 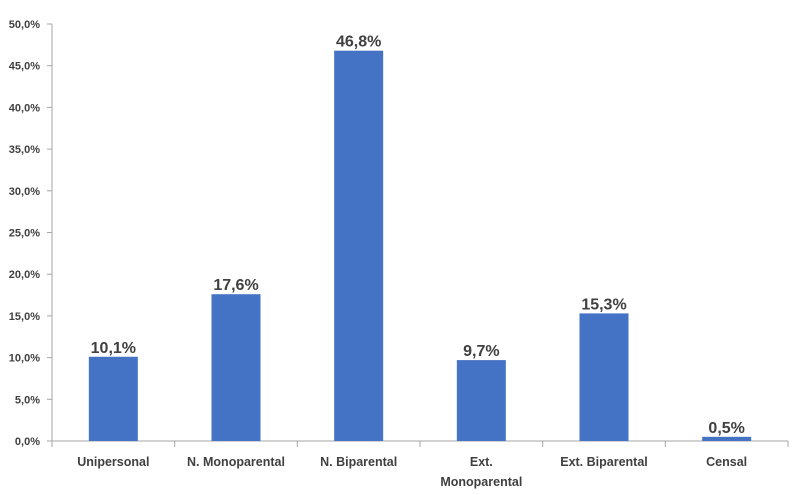 What do you see at coordinates (235, 285) in the screenshot?
I see `data-label: 17,6%` at bounding box center [235, 285].